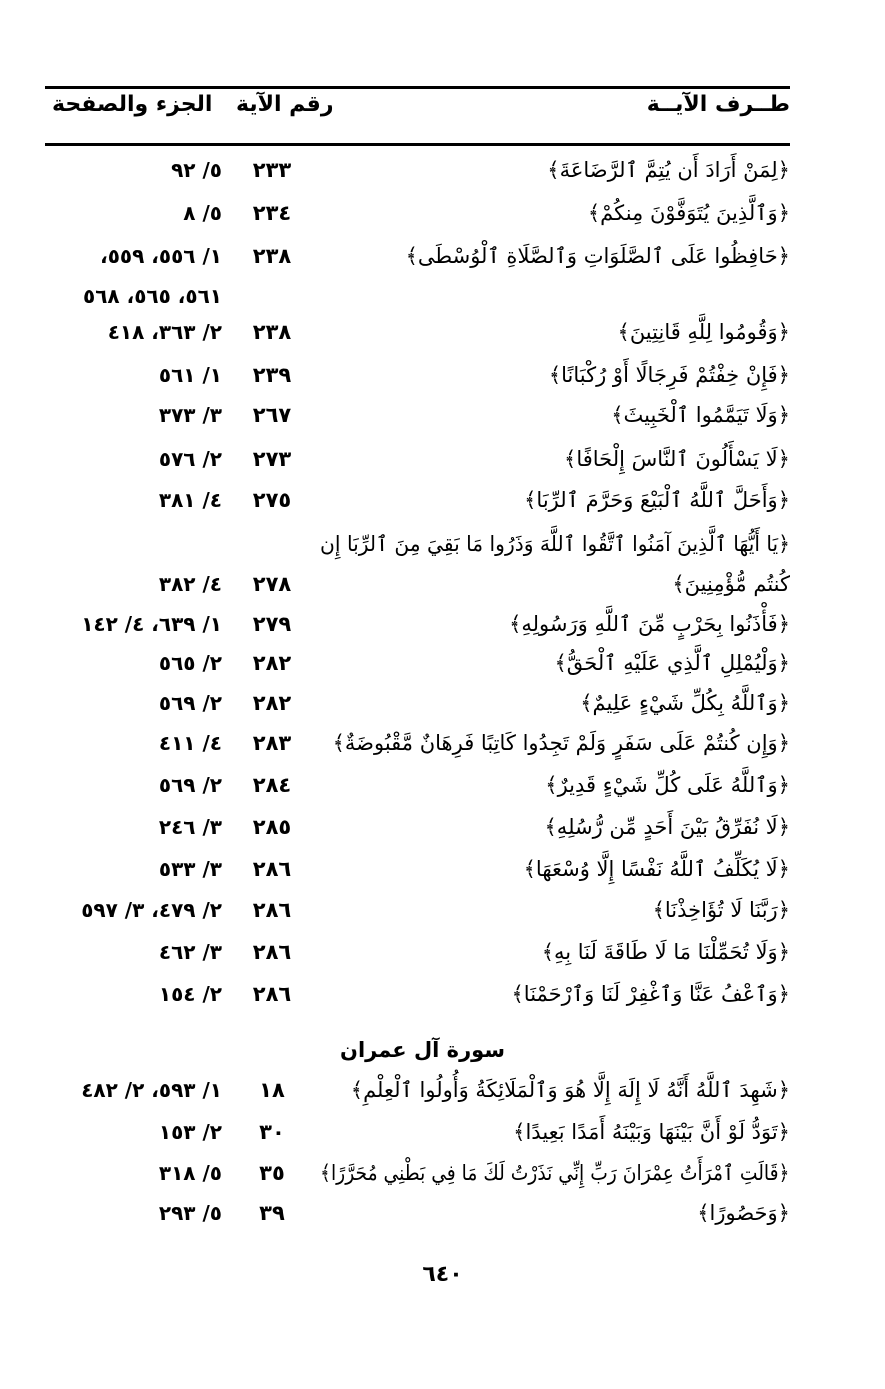 The height and width of the screenshot is (1389, 885). Describe the element at coordinates (190, 375) in the screenshot. I see `part-page-reference: ١/ ٥٦١` at that location.